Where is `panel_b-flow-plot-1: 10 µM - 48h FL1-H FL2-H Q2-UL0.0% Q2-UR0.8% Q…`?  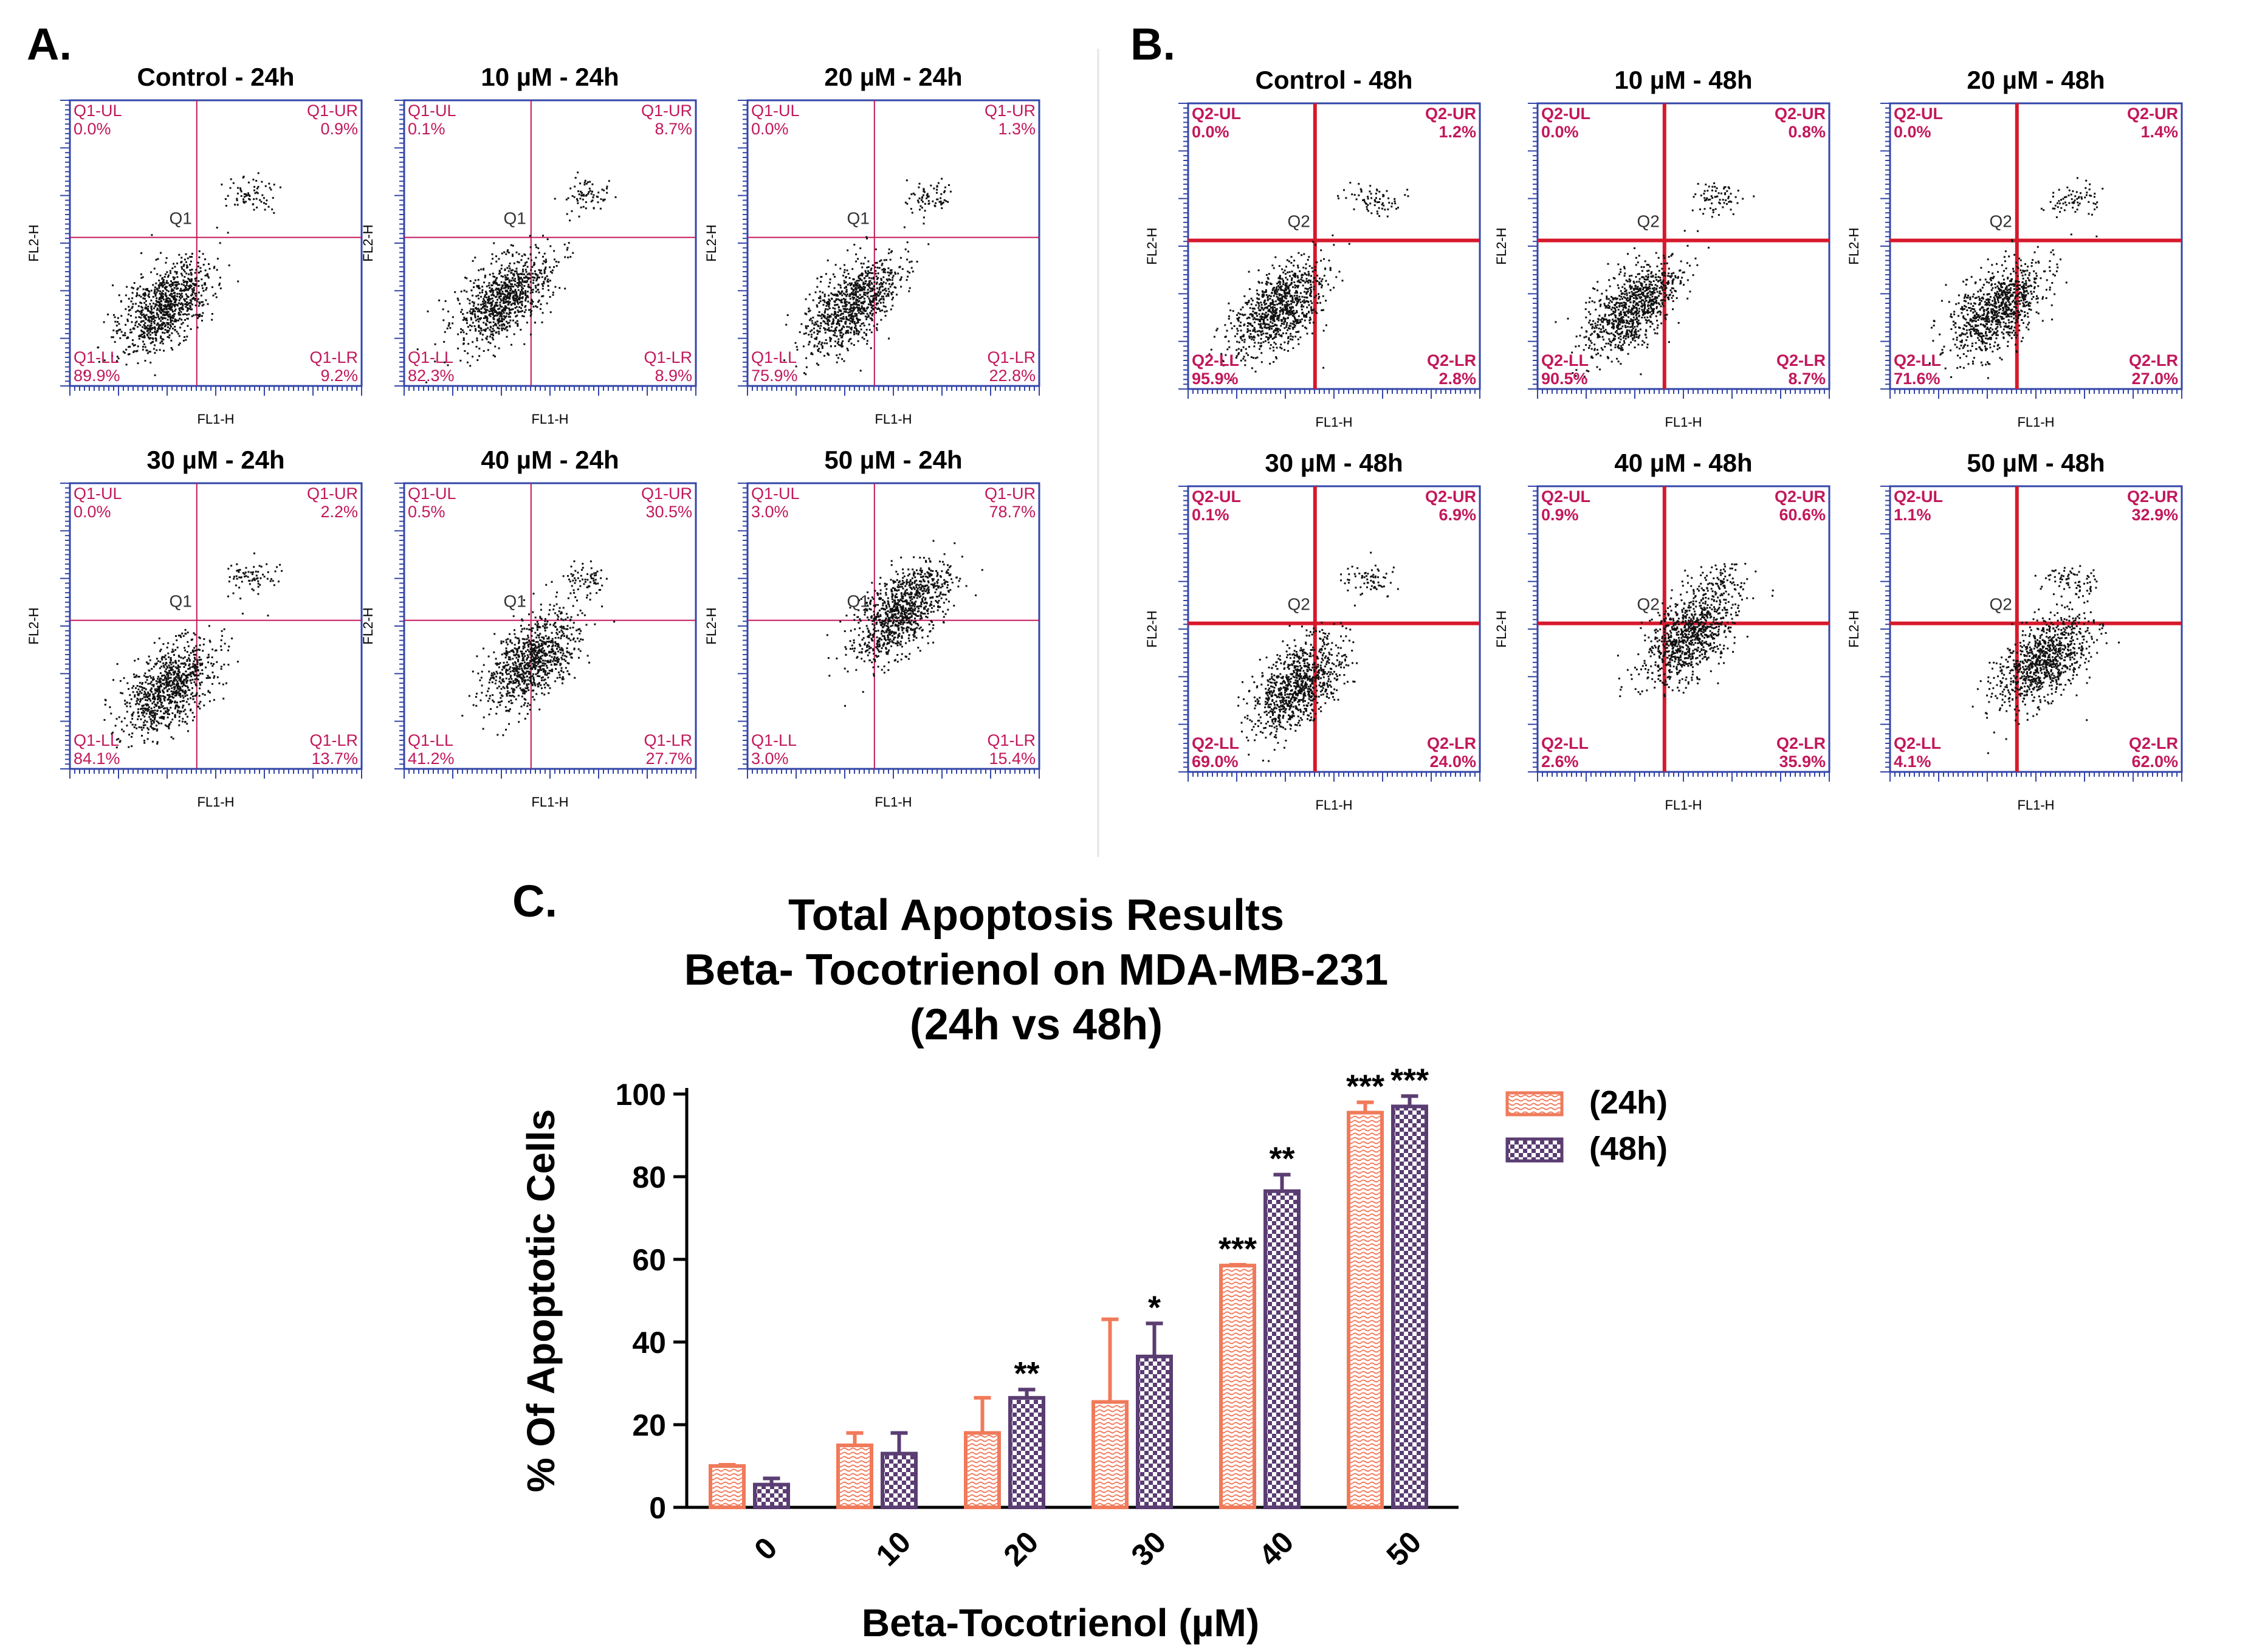 panel_b-flow-plot-1: 10 µM - 48h FL1-H FL2-H Q2-UL0.0% Q2-UR0.8% Q… is located at coordinates (1662, 248).